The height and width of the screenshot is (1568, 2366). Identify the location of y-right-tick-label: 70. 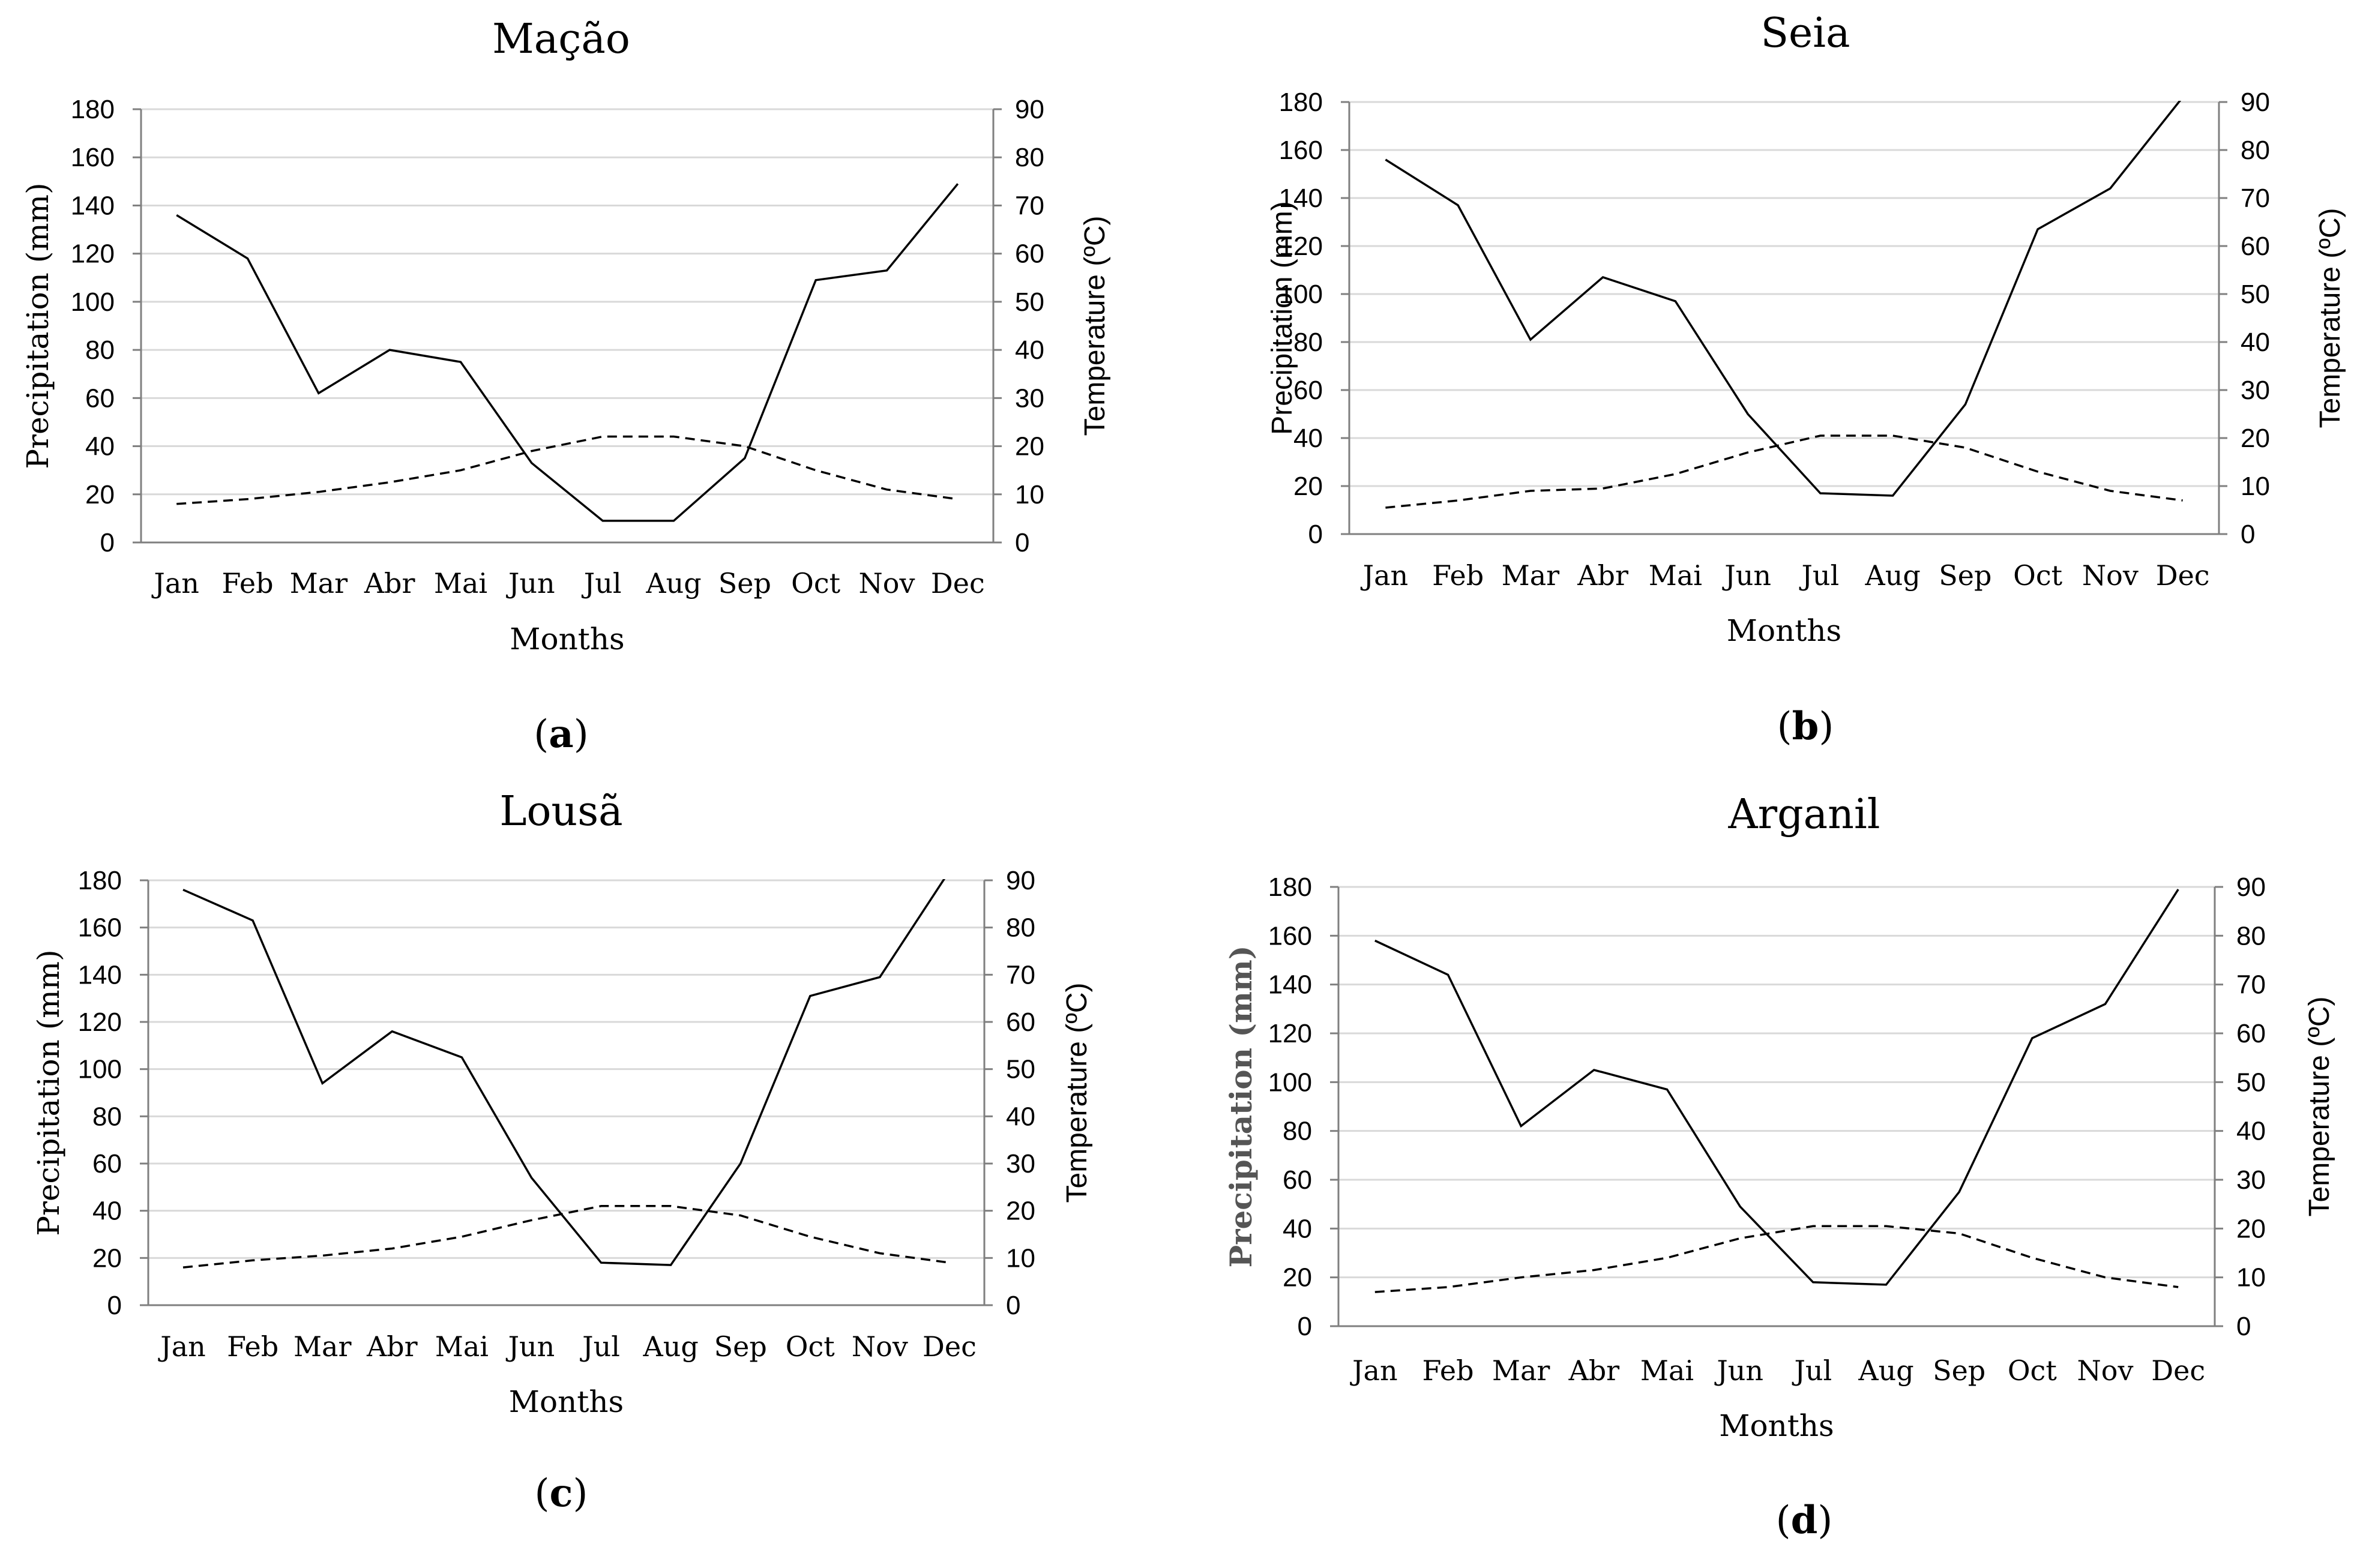
(1029, 205).